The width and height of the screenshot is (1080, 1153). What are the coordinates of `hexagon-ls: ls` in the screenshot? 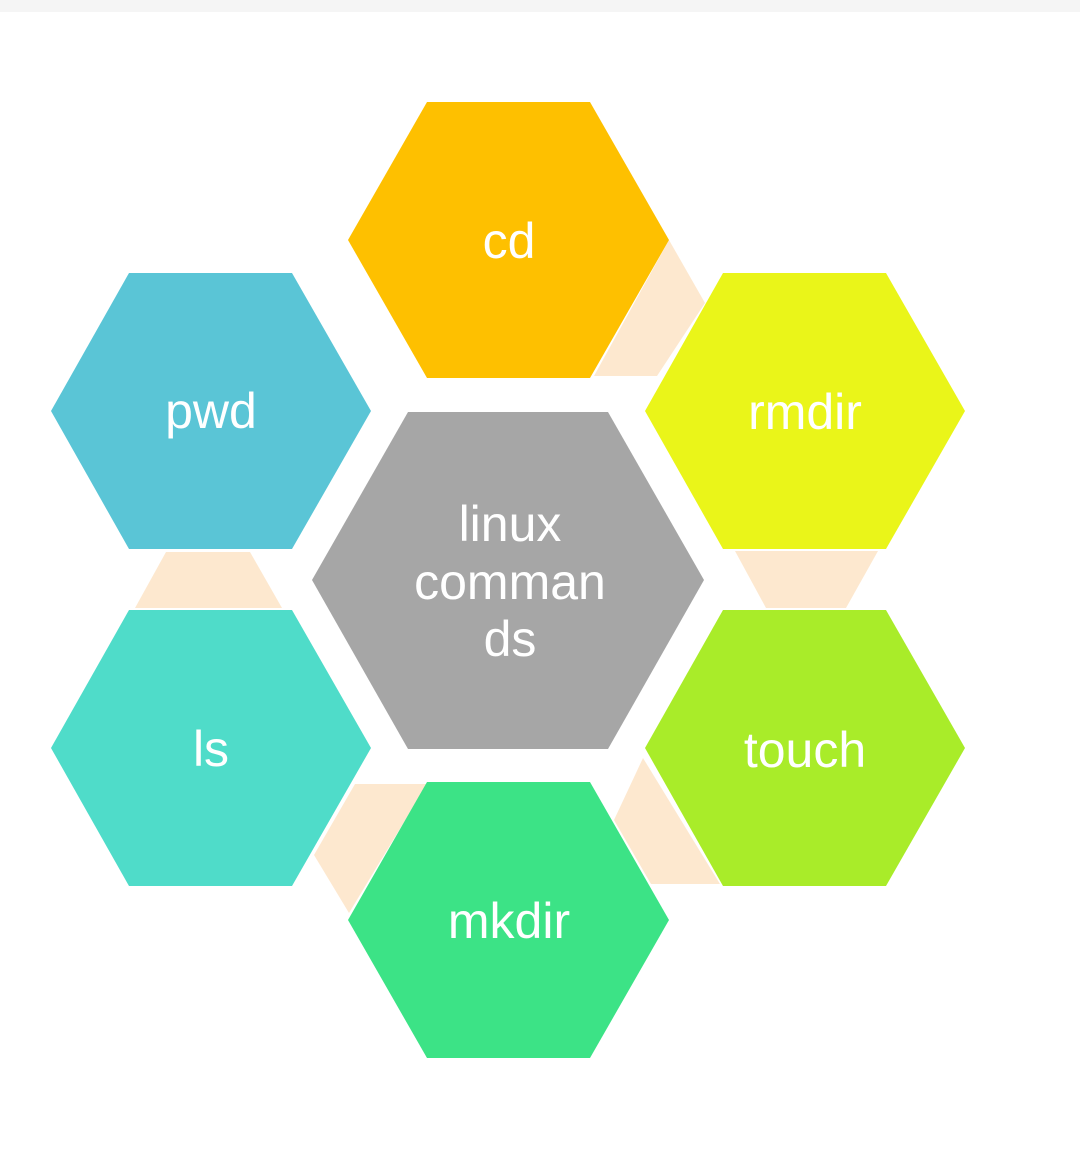 It's located at (211, 748).